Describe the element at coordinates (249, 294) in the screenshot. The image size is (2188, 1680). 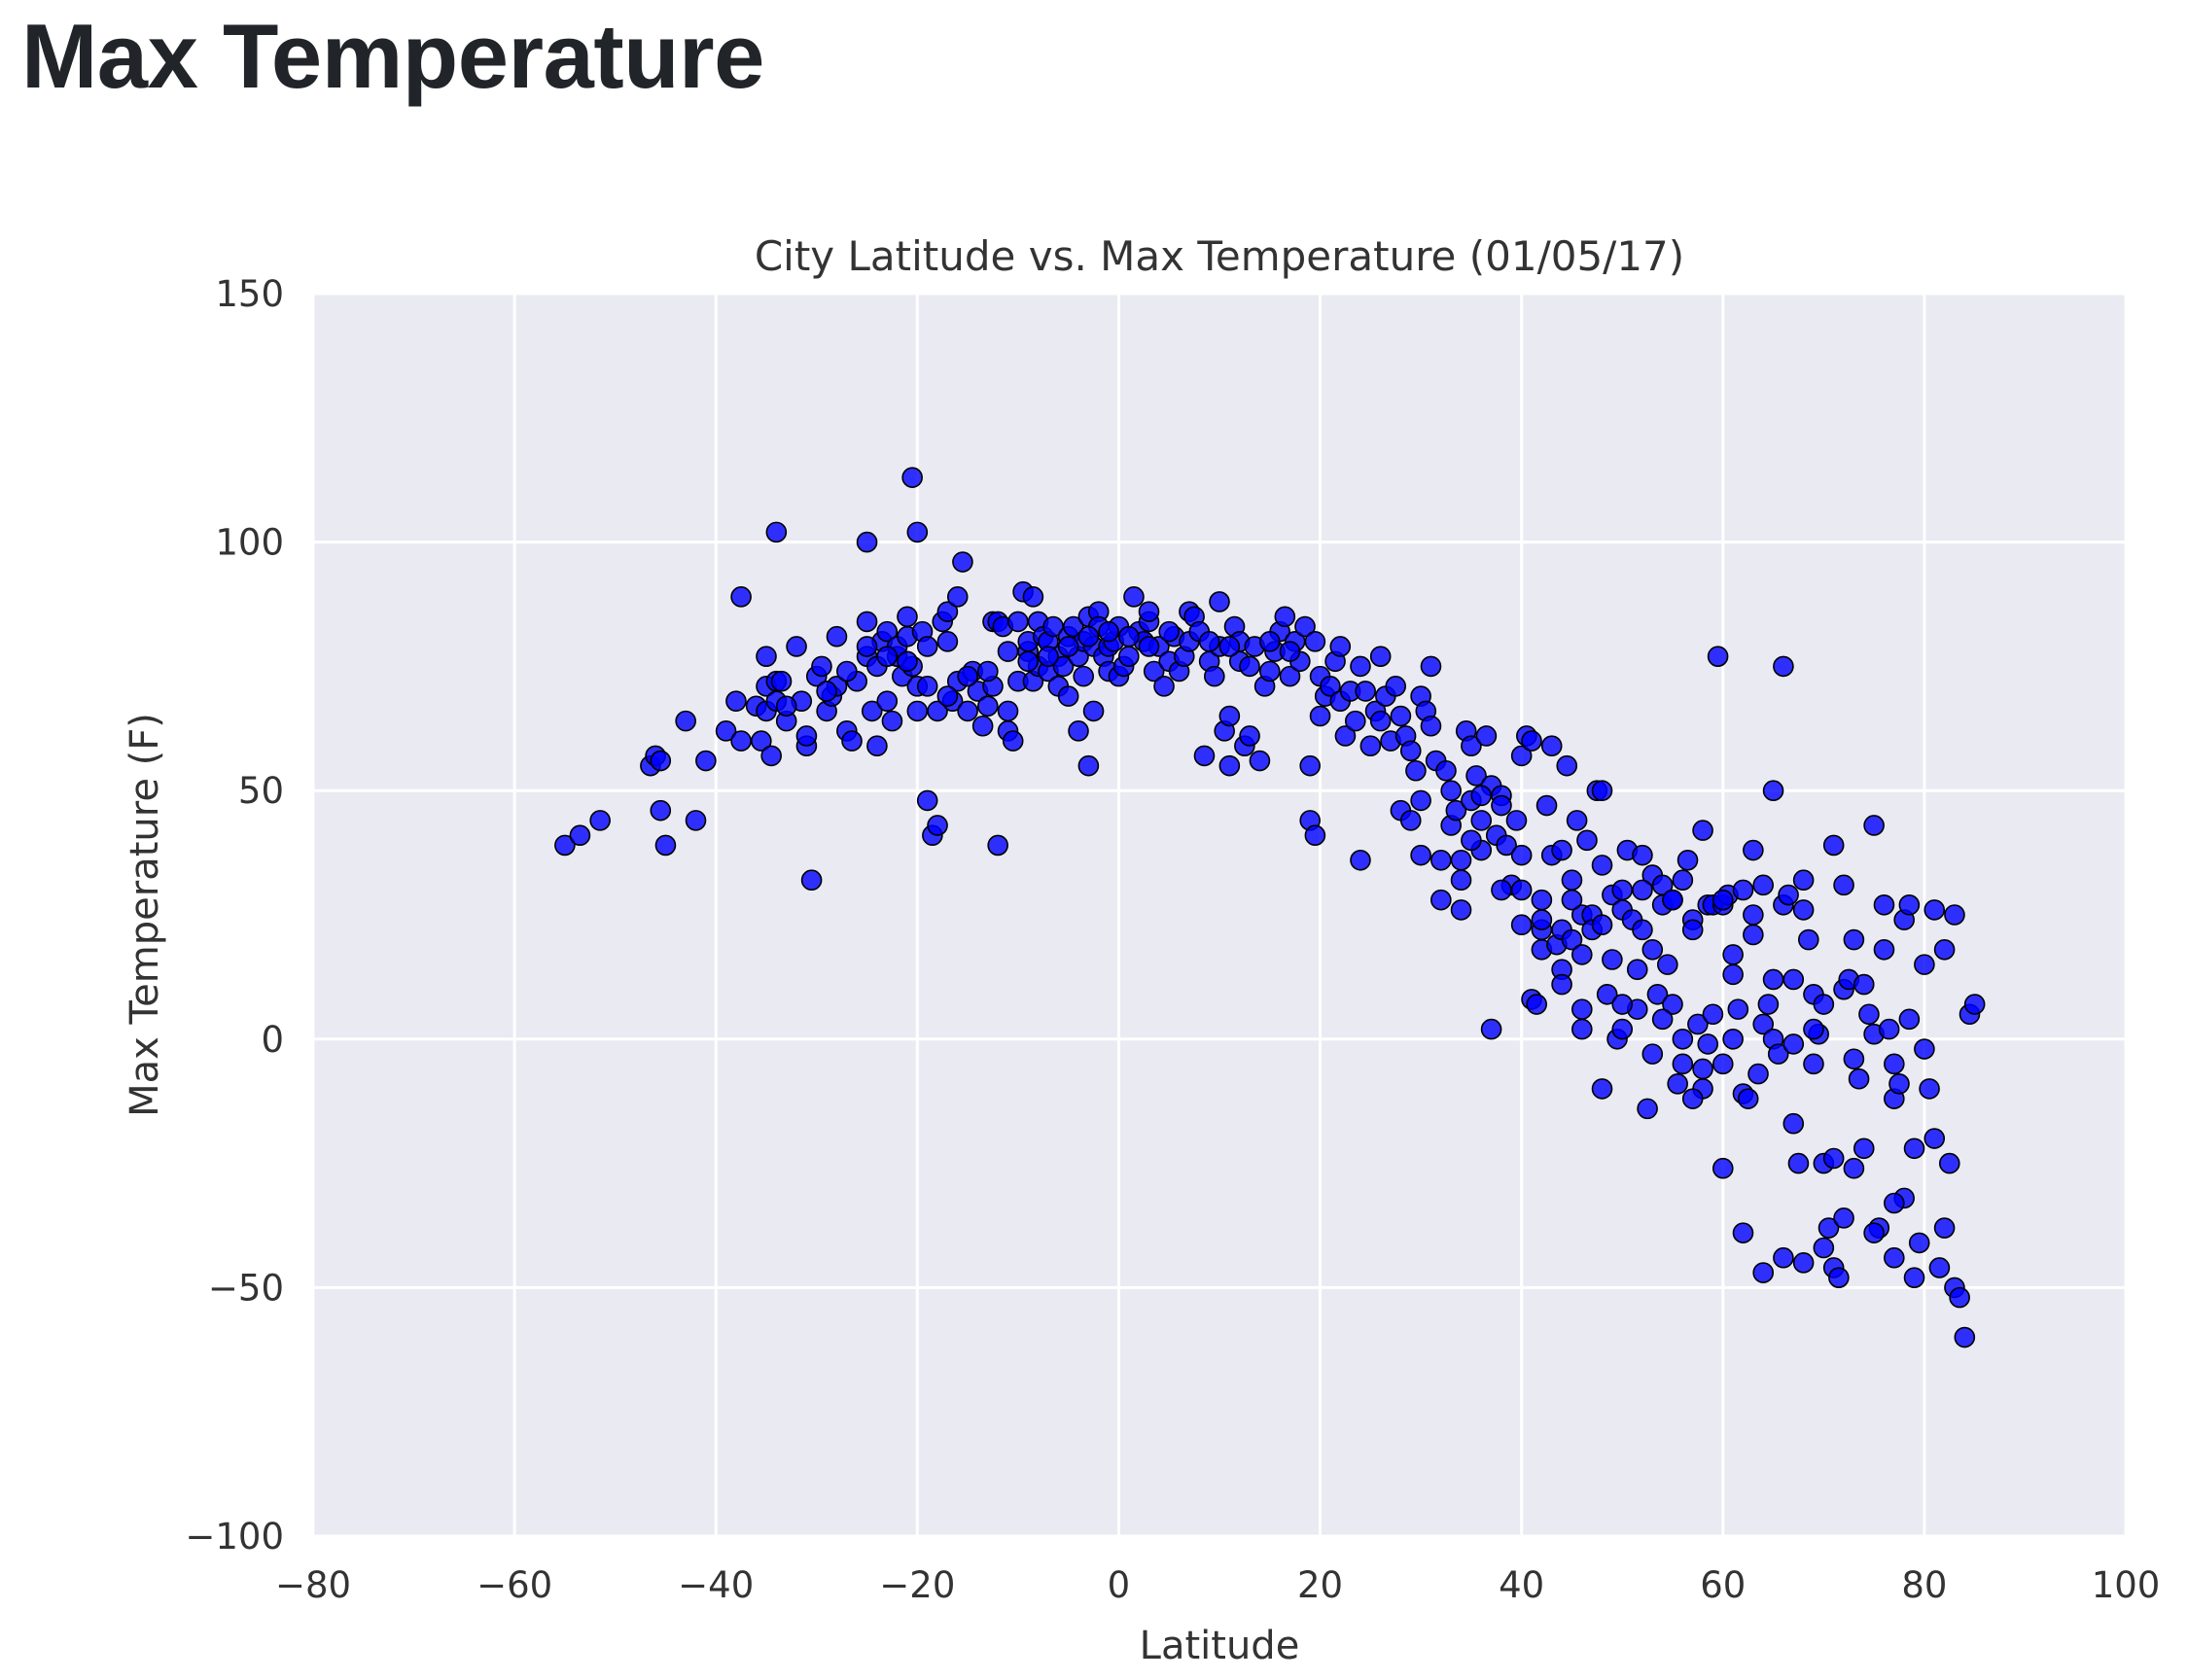
I see `y-tick-label: 150` at that location.